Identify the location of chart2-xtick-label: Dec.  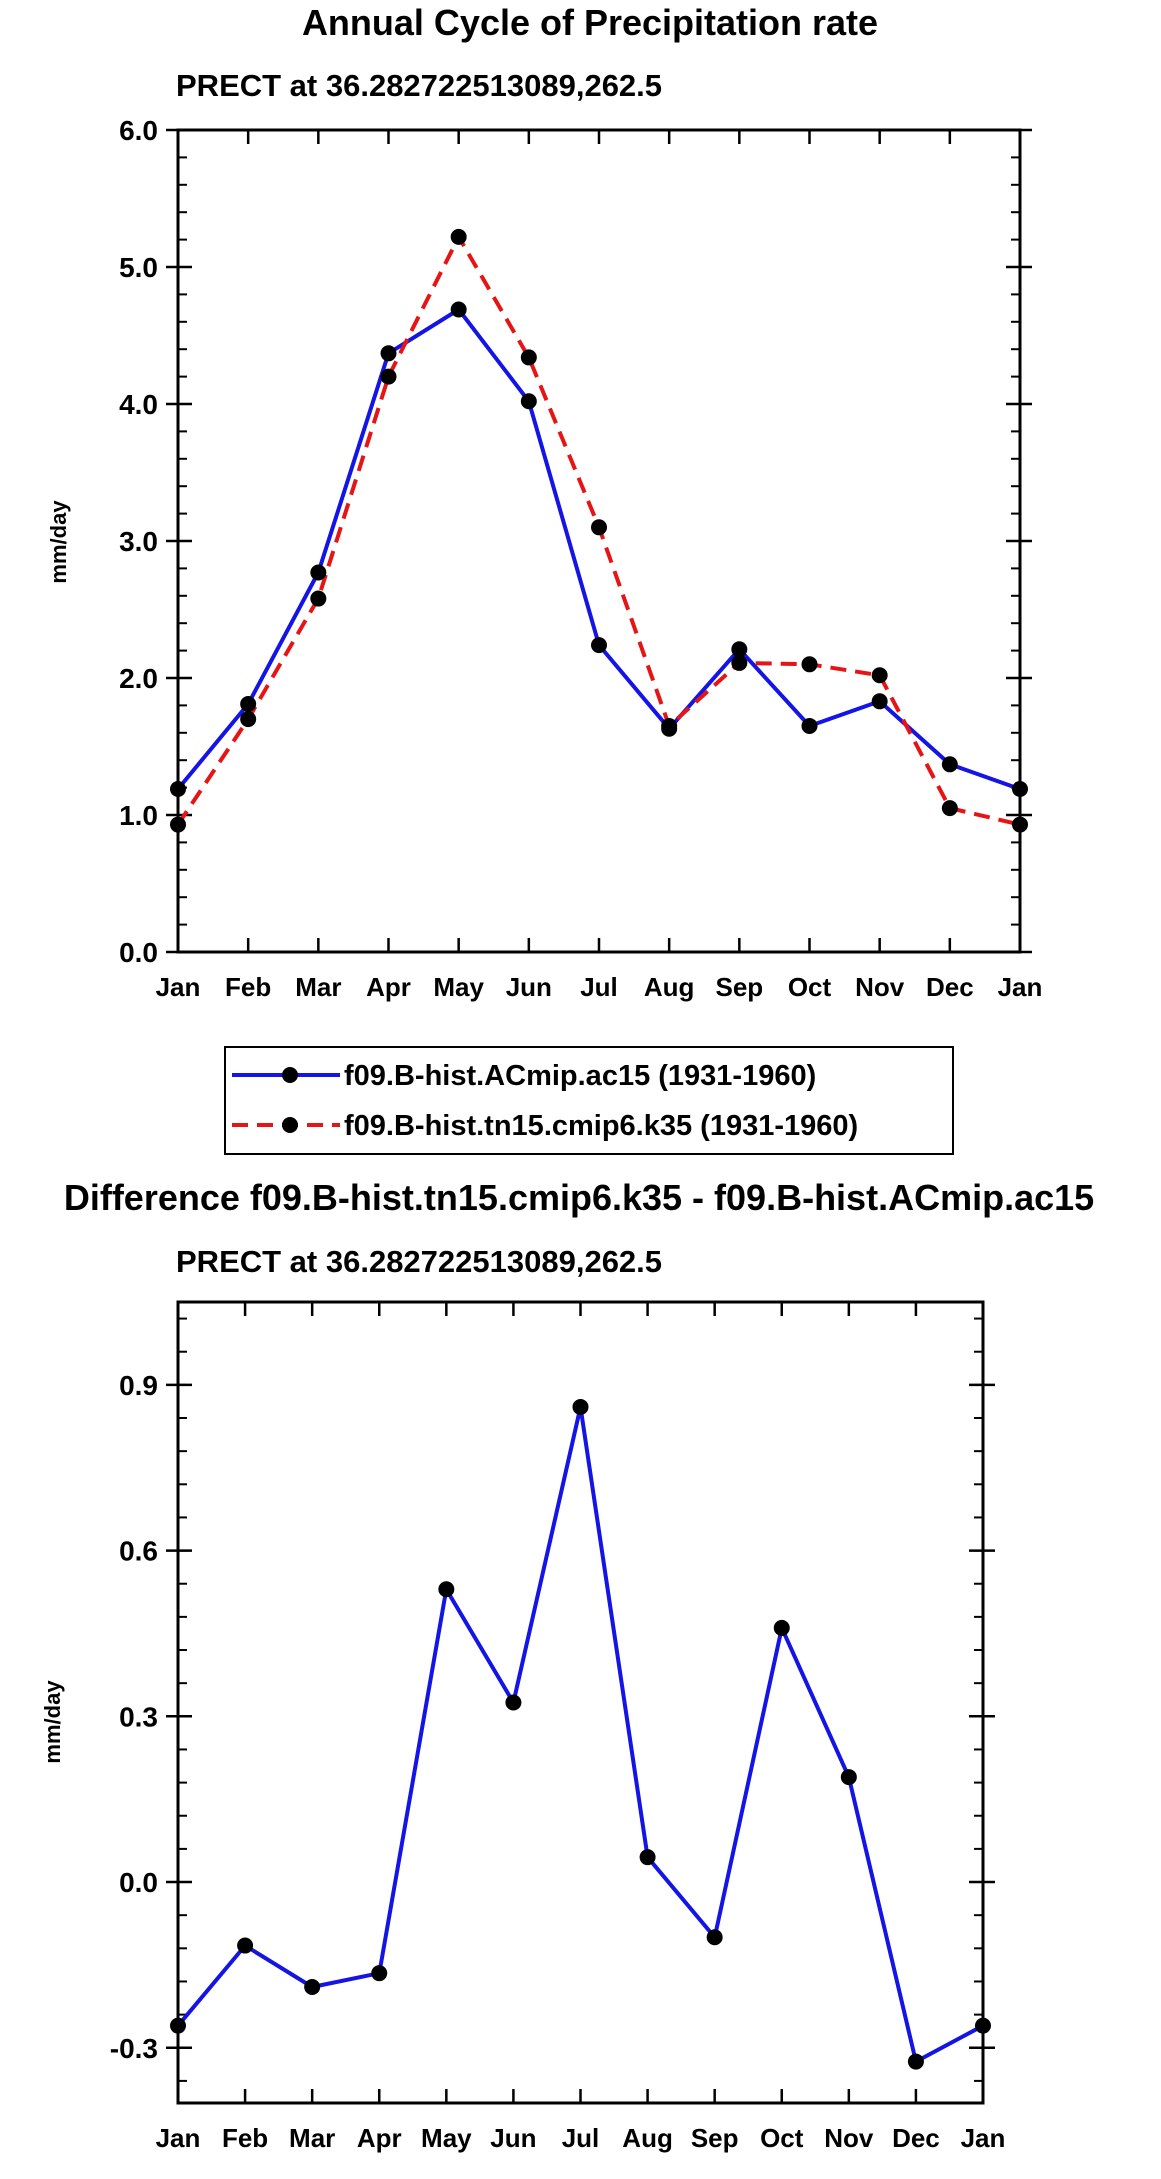
(916, 2138).